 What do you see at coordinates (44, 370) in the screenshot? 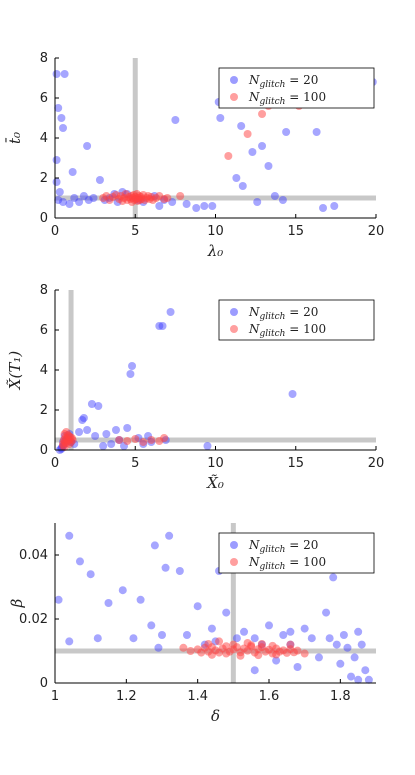
I see `y-tick-label: 4` at bounding box center [44, 370].